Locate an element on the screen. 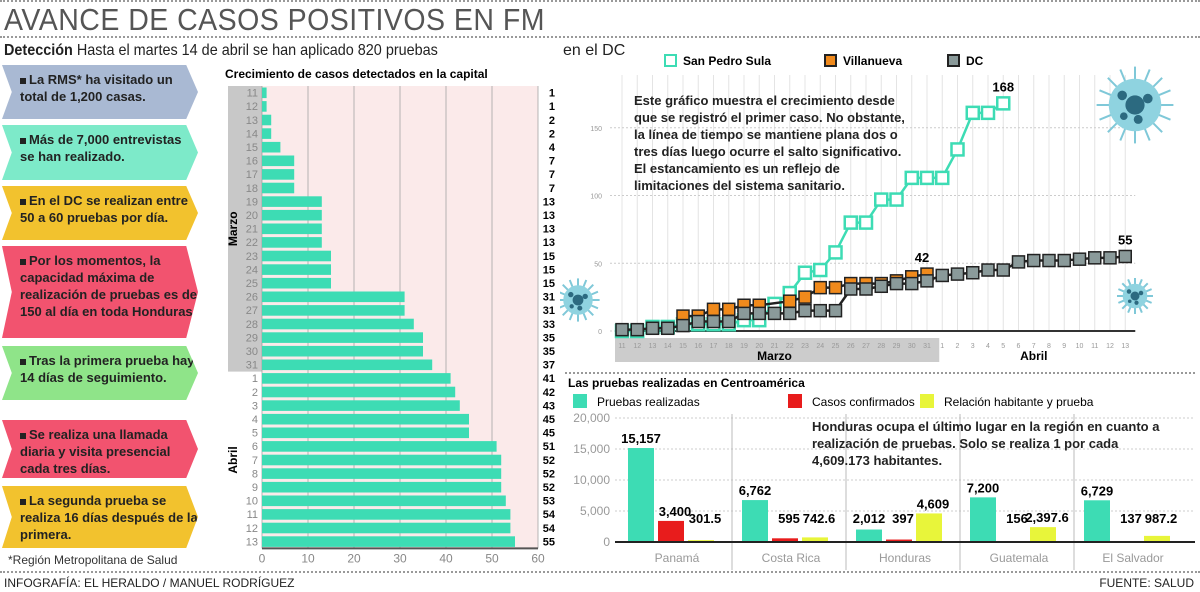 This screenshot has width=1200, height=592. x-tick-label: 11 is located at coordinates (1094, 346).